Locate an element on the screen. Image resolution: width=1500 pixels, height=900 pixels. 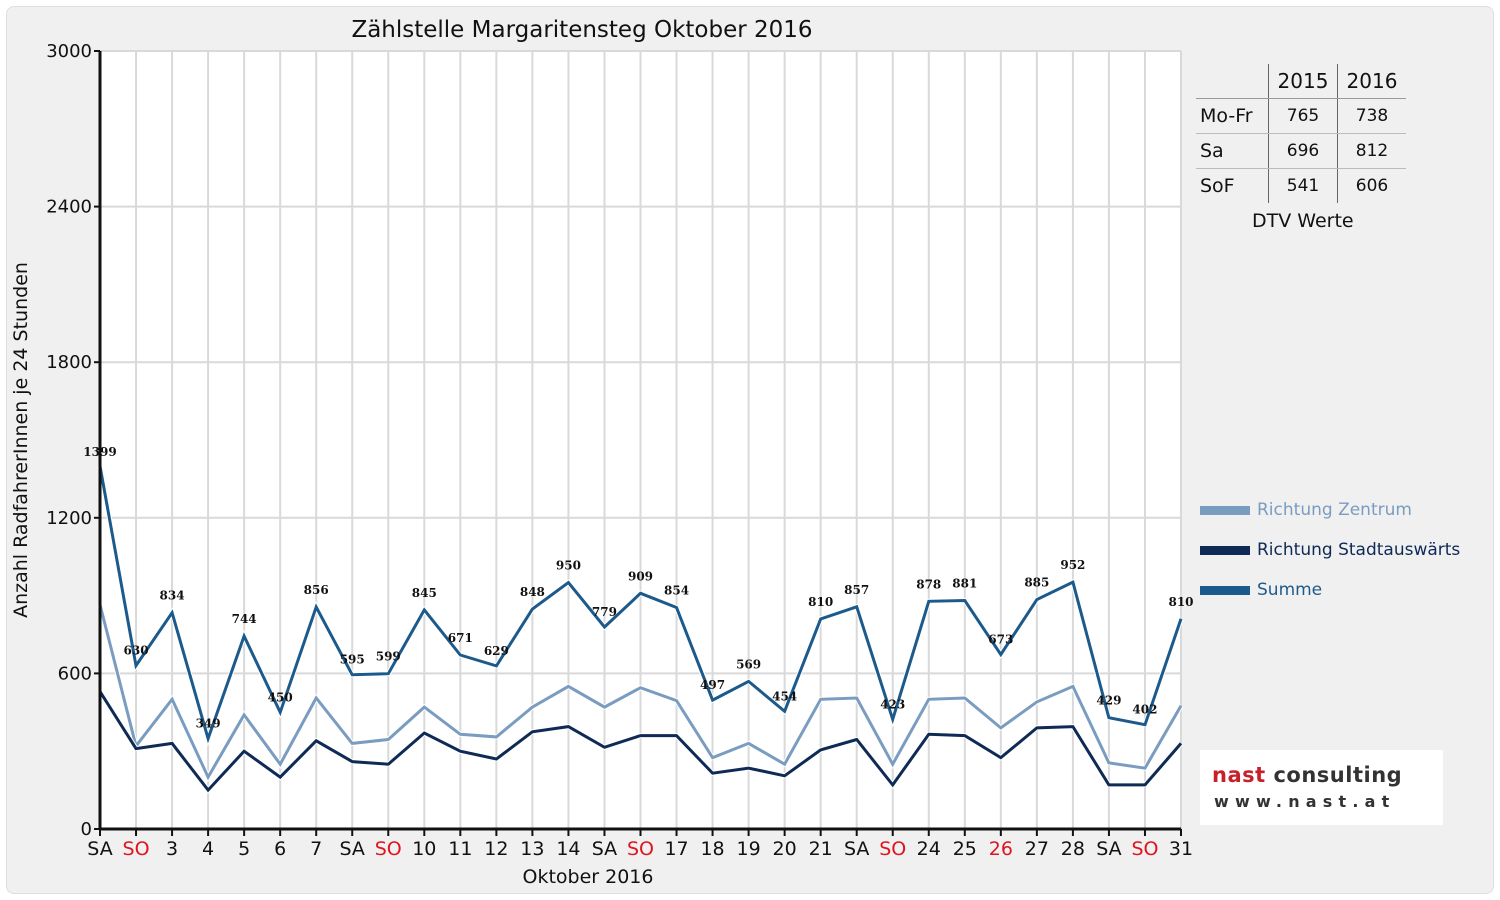
x-tick-label: 21 is located at coordinates (821, 849).